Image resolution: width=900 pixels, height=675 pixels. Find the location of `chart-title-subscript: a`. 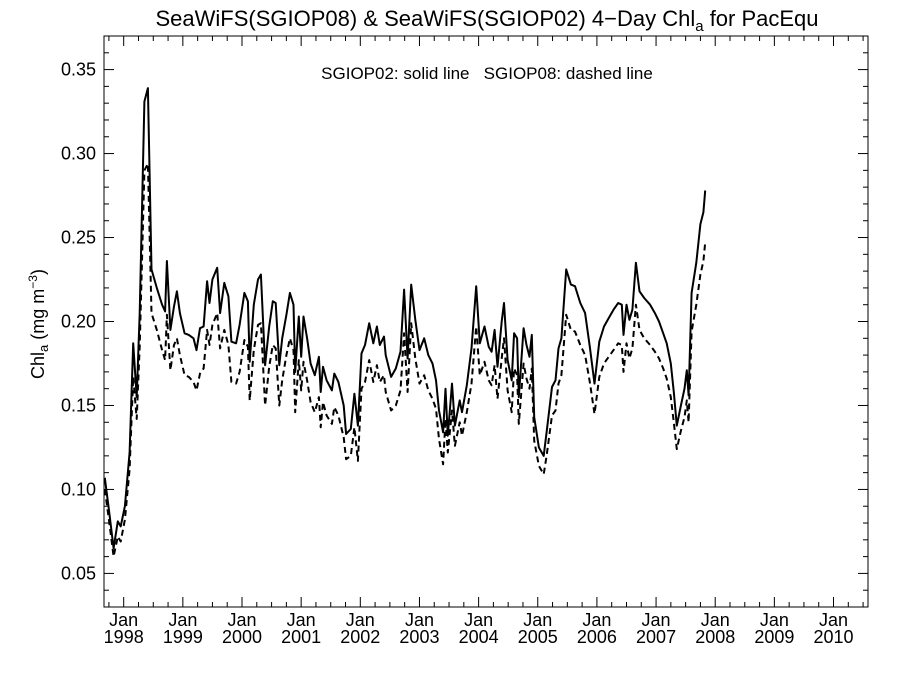

chart-title-subscript: a is located at coordinates (699, 26).